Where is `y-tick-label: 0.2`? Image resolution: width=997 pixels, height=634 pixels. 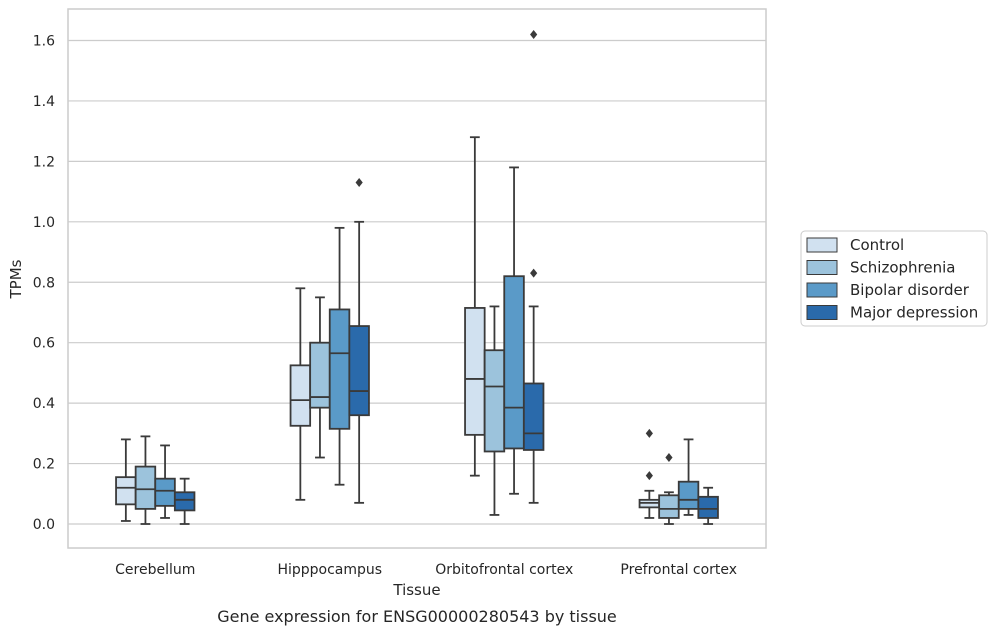 y-tick-label: 0.2 is located at coordinates (44, 465).